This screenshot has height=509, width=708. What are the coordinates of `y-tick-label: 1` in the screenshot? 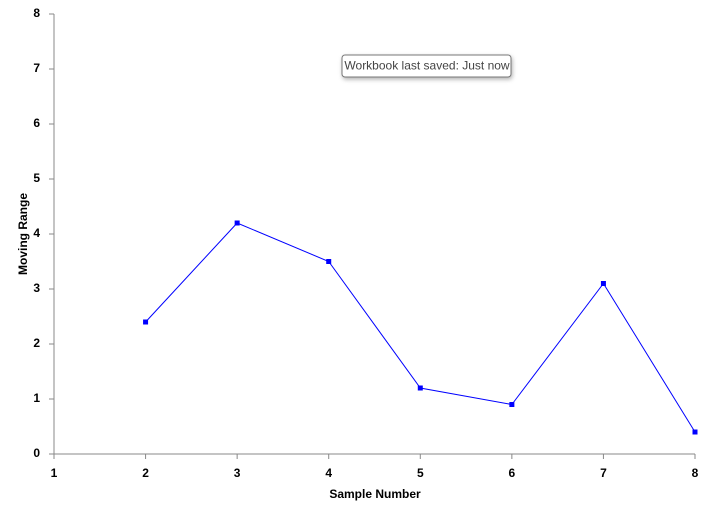 It's located at (36, 398).